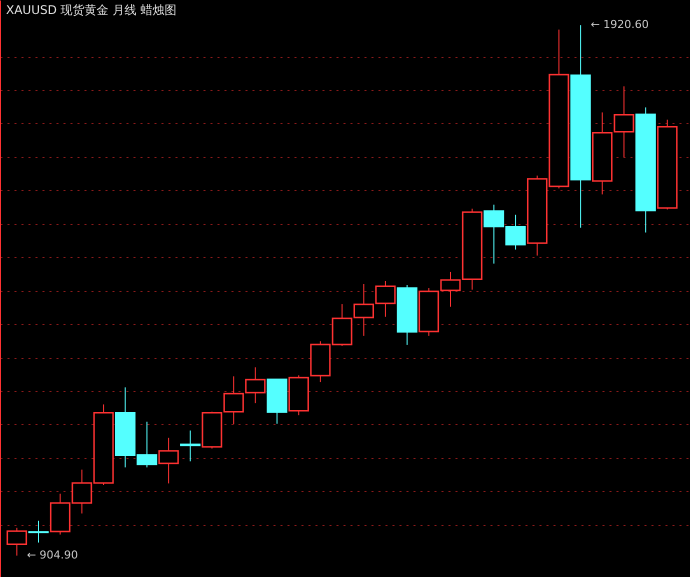 The height and width of the screenshot is (577, 690). What do you see at coordinates (619, 25) in the screenshot?
I see `annotation: ← 1920.60` at bounding box center [619, 25].